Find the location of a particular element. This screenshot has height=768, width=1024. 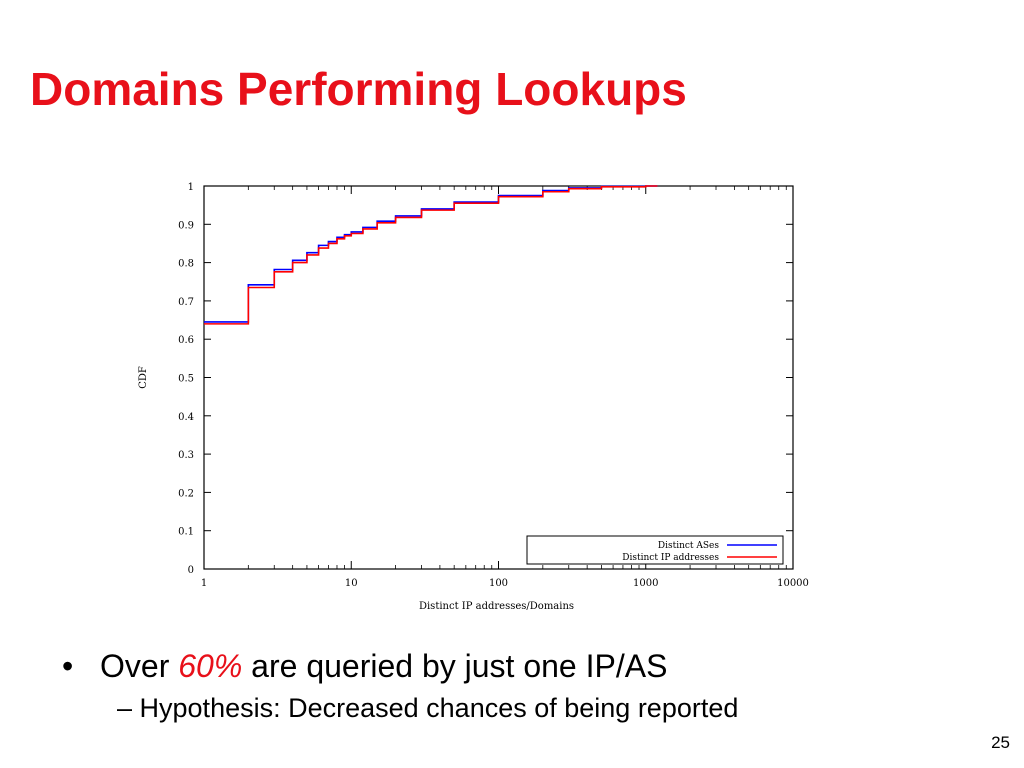

bullet-item: • Over 60% are queried by just one IP/AS is located at coordinates (400, 666).